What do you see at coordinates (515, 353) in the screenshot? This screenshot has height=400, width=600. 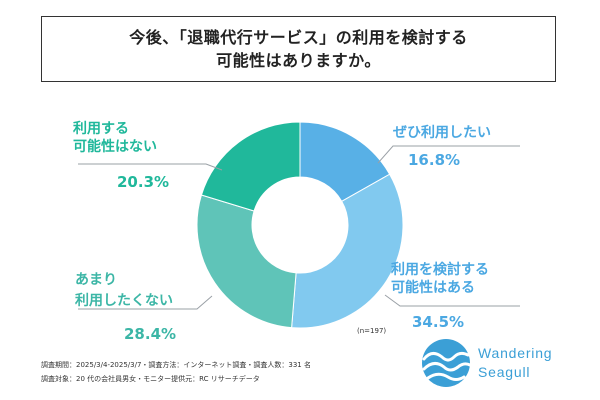 I see `logo-text-line1: Wandering` at bounding box center [515, 353].